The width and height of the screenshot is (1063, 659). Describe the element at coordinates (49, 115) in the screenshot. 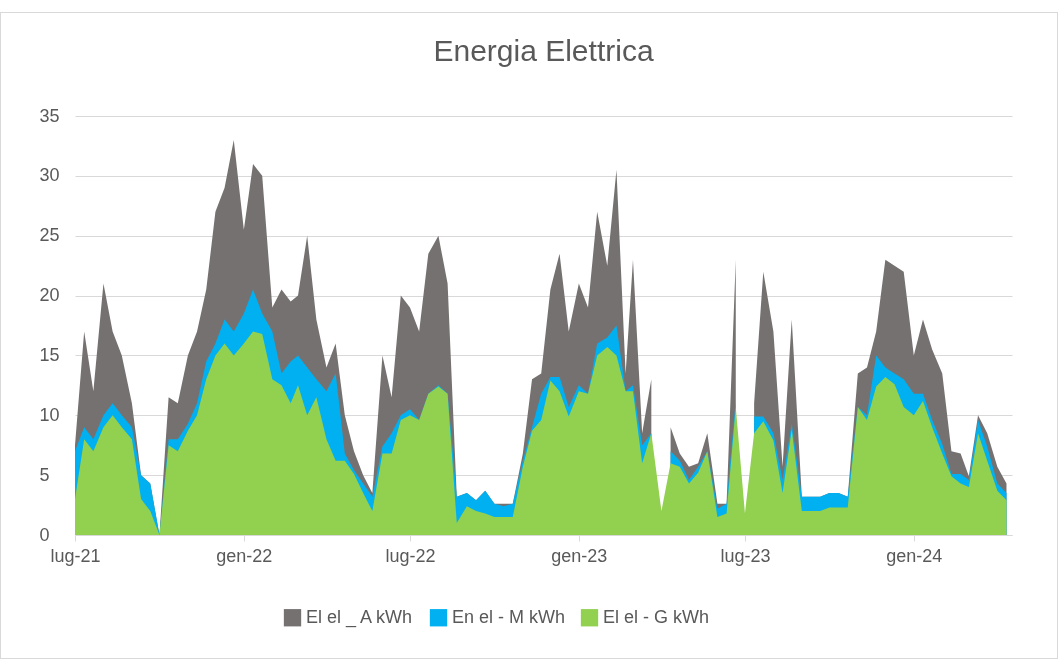

I see `y-tick-label: 35` at that location.